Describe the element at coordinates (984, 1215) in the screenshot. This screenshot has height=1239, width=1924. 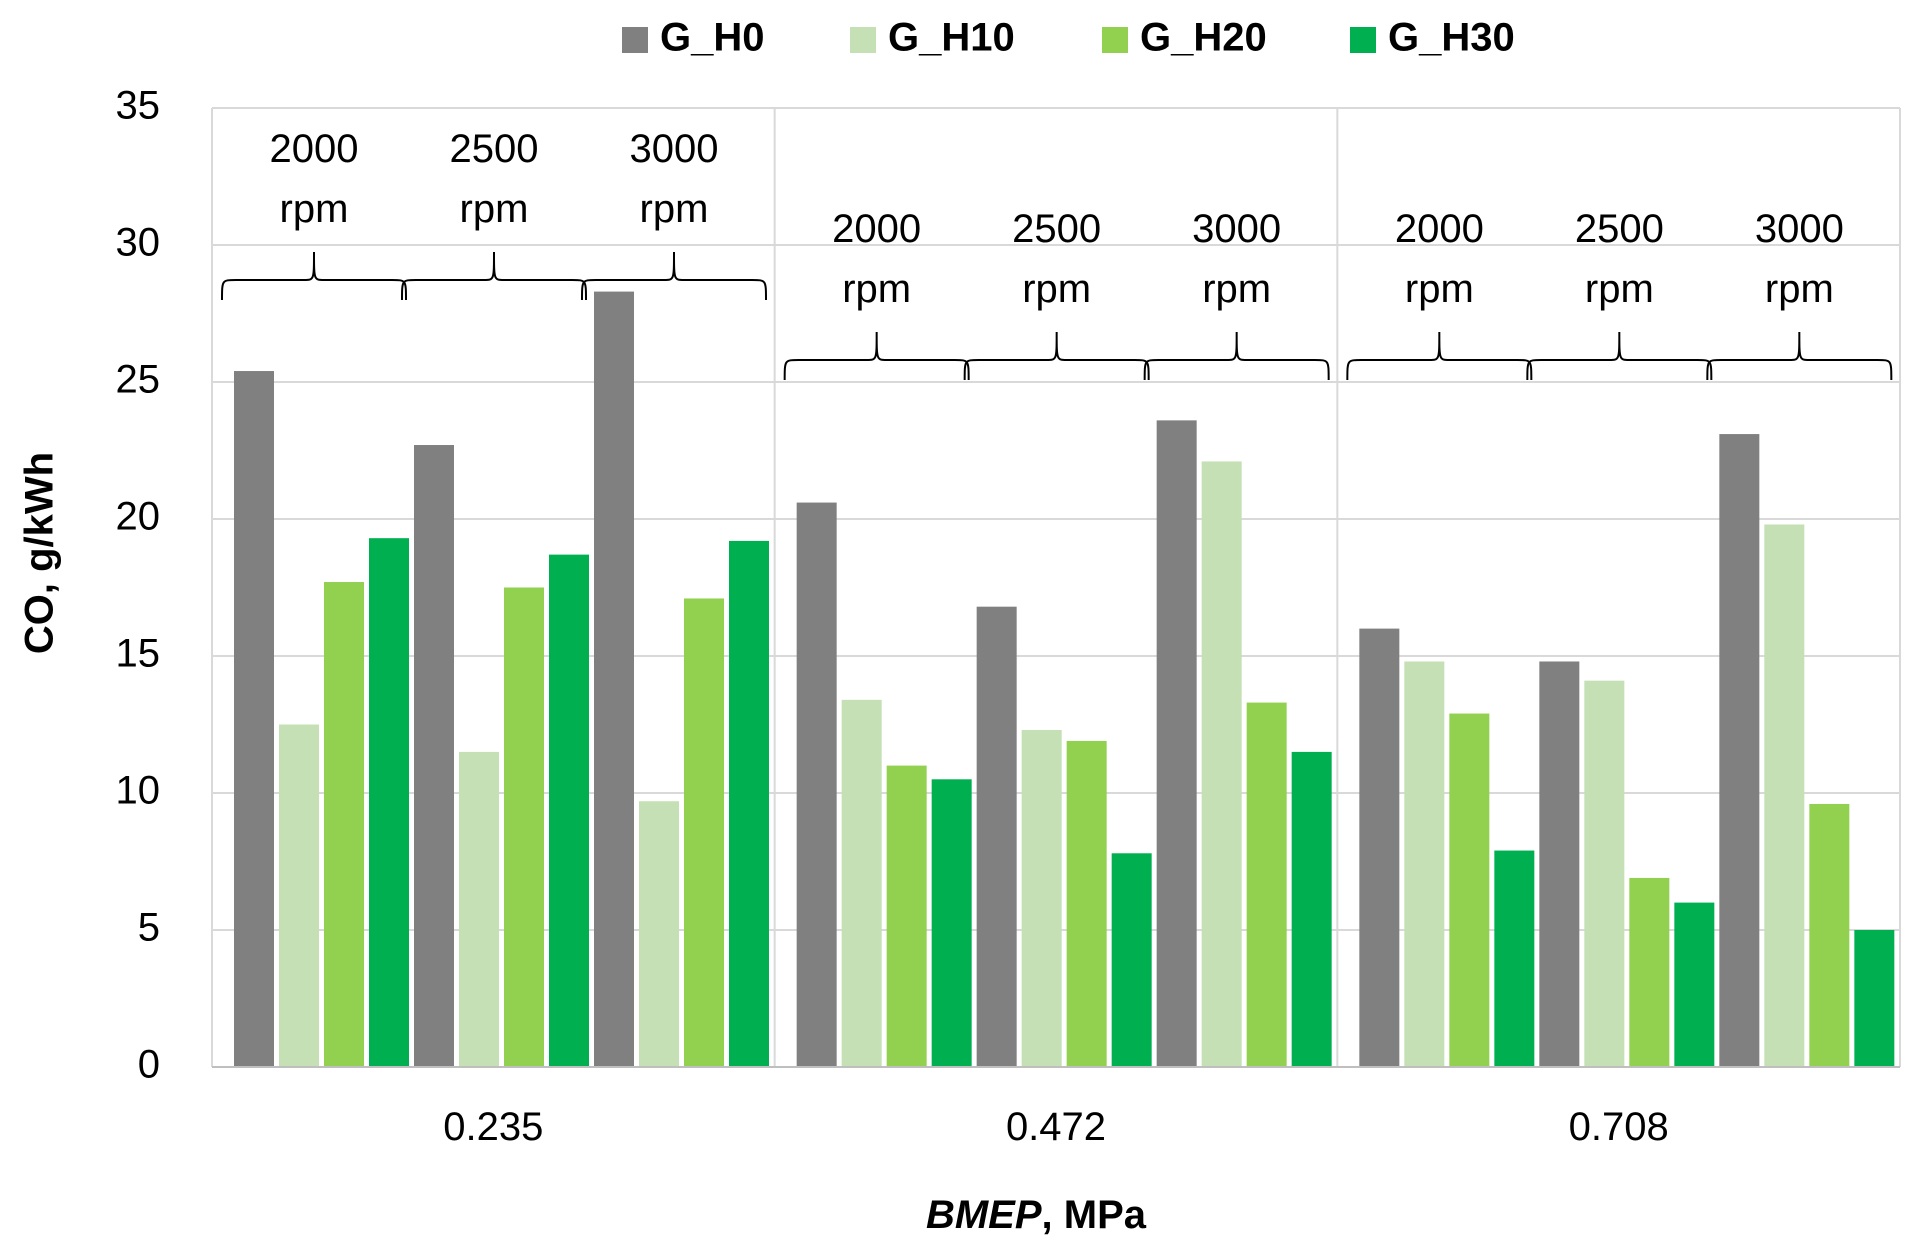
I see `x-axis-title-italic: BMEP` at that location.